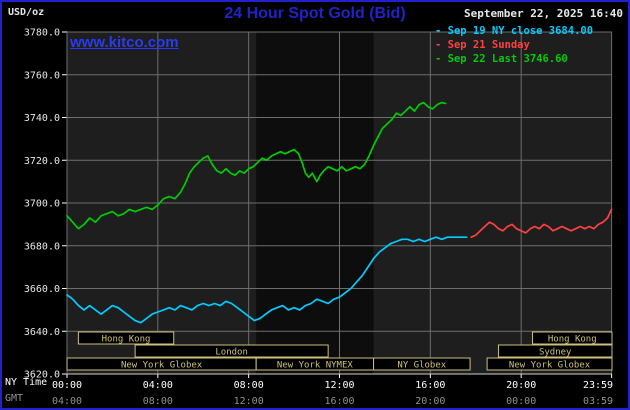  I want to click on legend-item-2: - Sep 22 Last 3746.60, so click(501, 59).